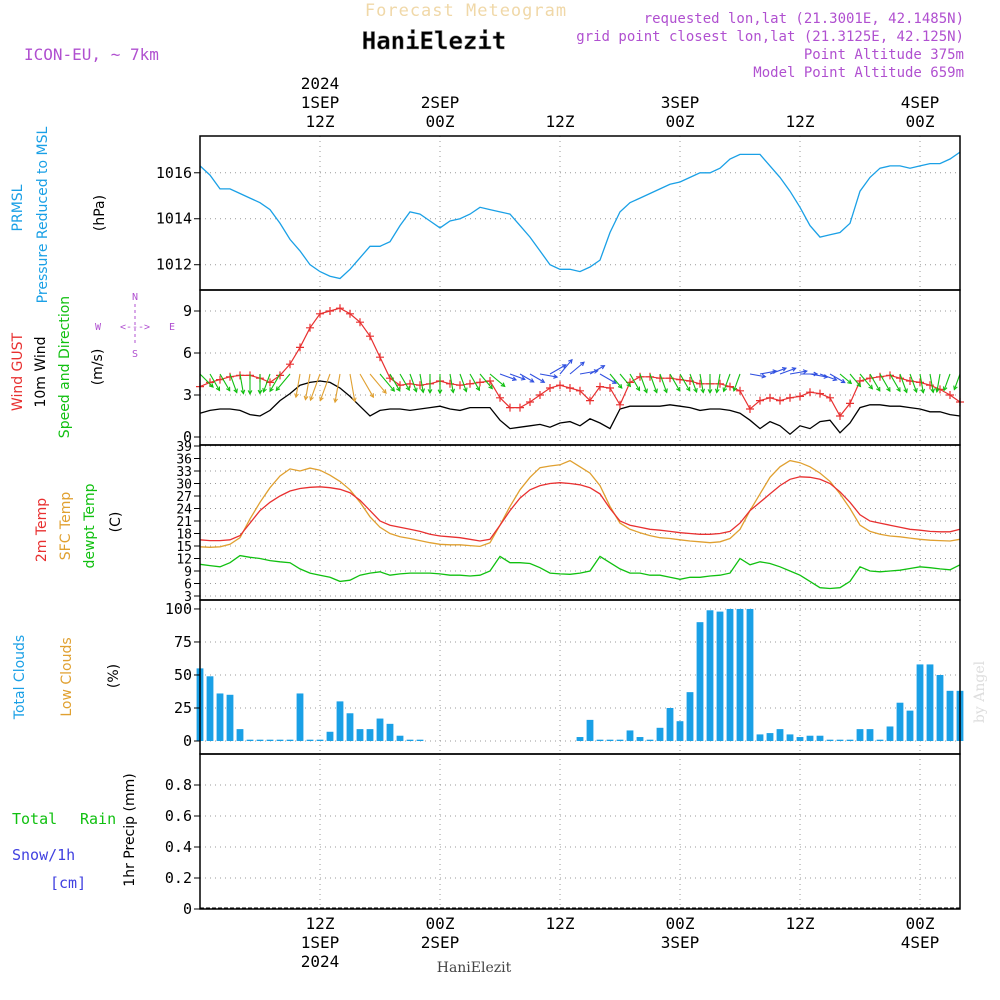  Describe the element at coordinates (320, 961) in the screenshot. I see `bottom-time-label: 2024` at that location.